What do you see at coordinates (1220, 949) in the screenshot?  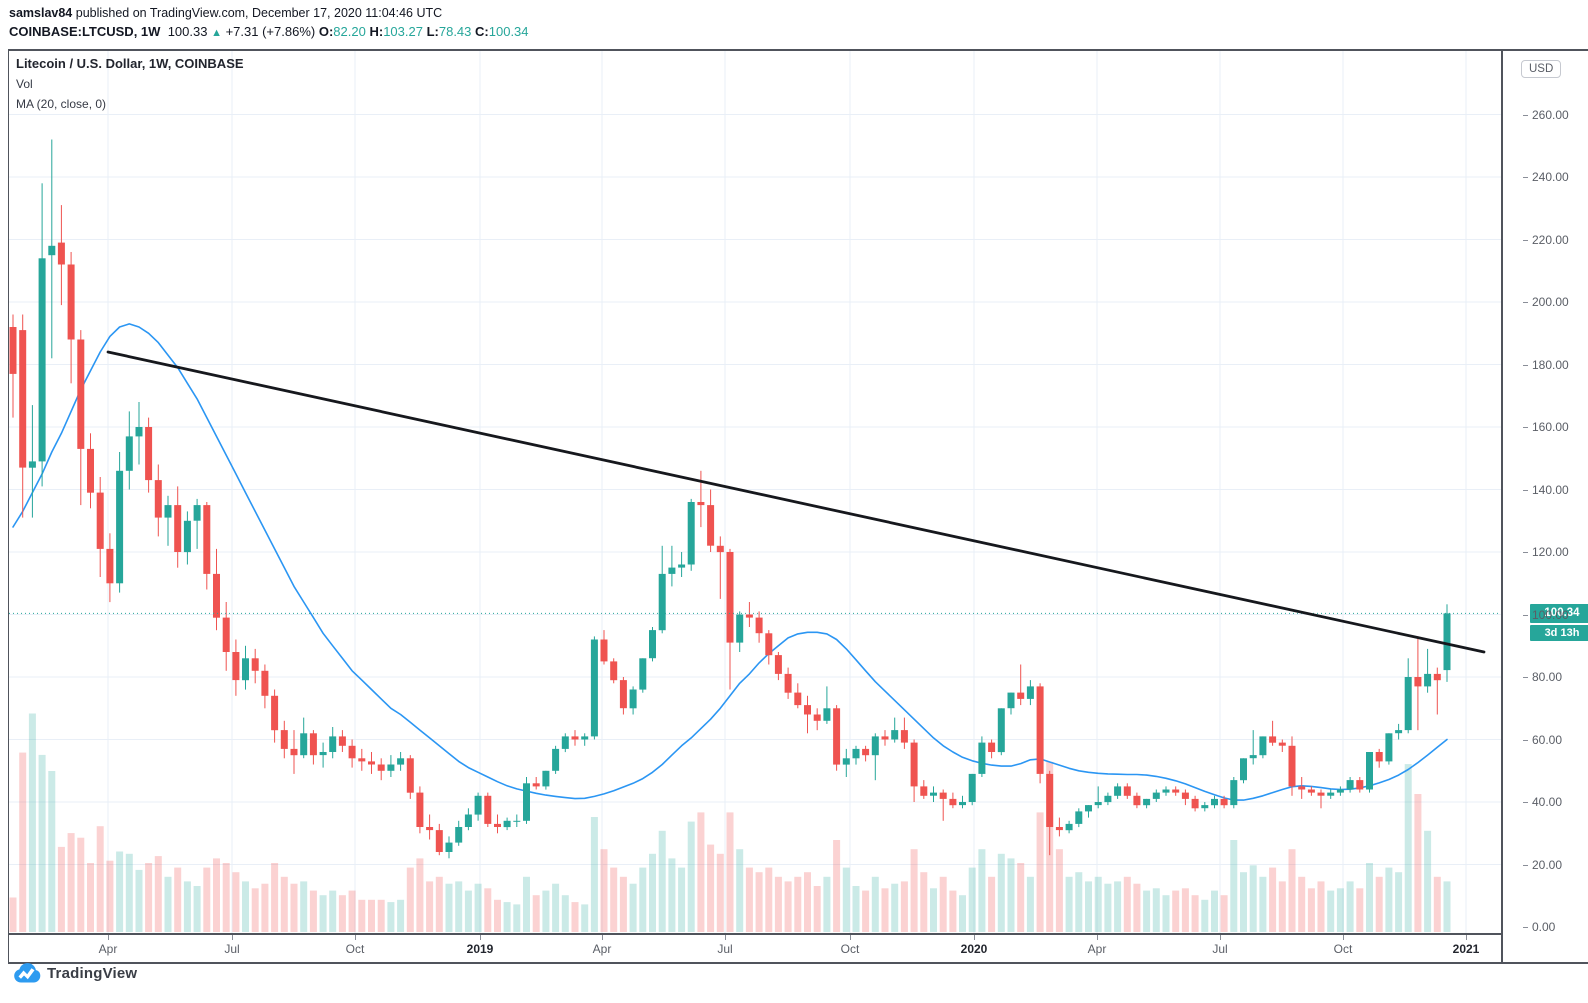 I see `time-tick-label: Jul` at bounding box center [1220, 949].